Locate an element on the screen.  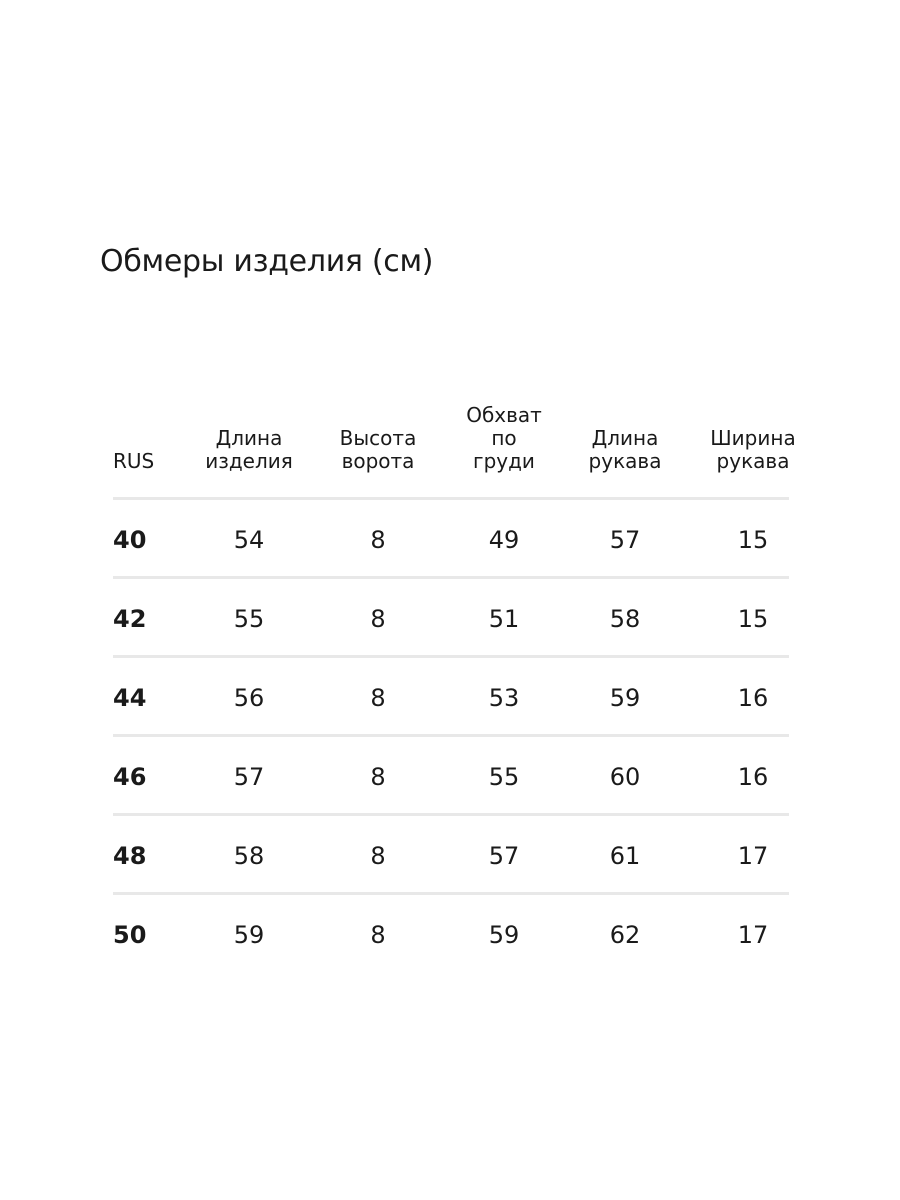
size-cell: 42 is located at coordinates (130, 619).